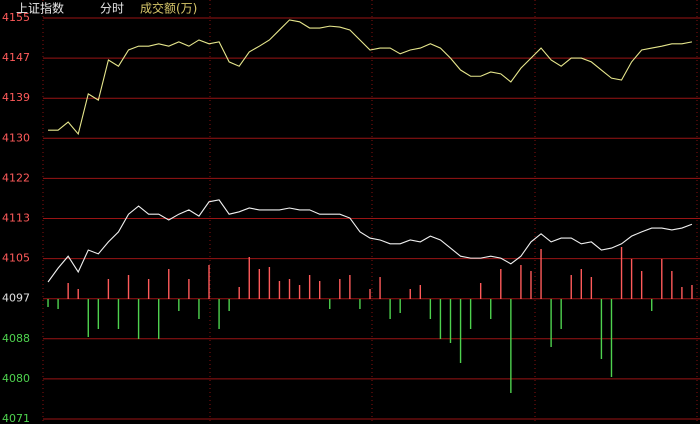 The width and height of the screenshot is (700, 424). I want to click on y-tick-label: 4155, so click(16, 17).